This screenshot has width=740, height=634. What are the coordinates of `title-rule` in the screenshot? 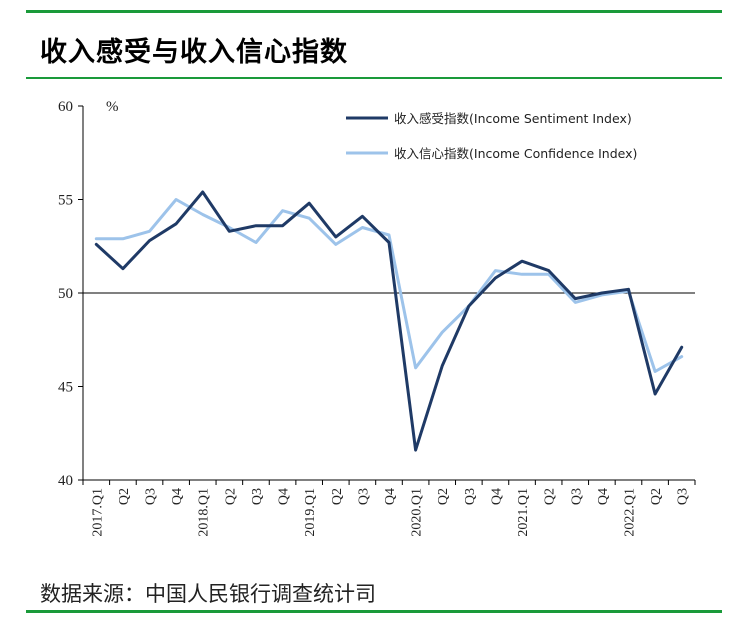 It's located at (374, 78).